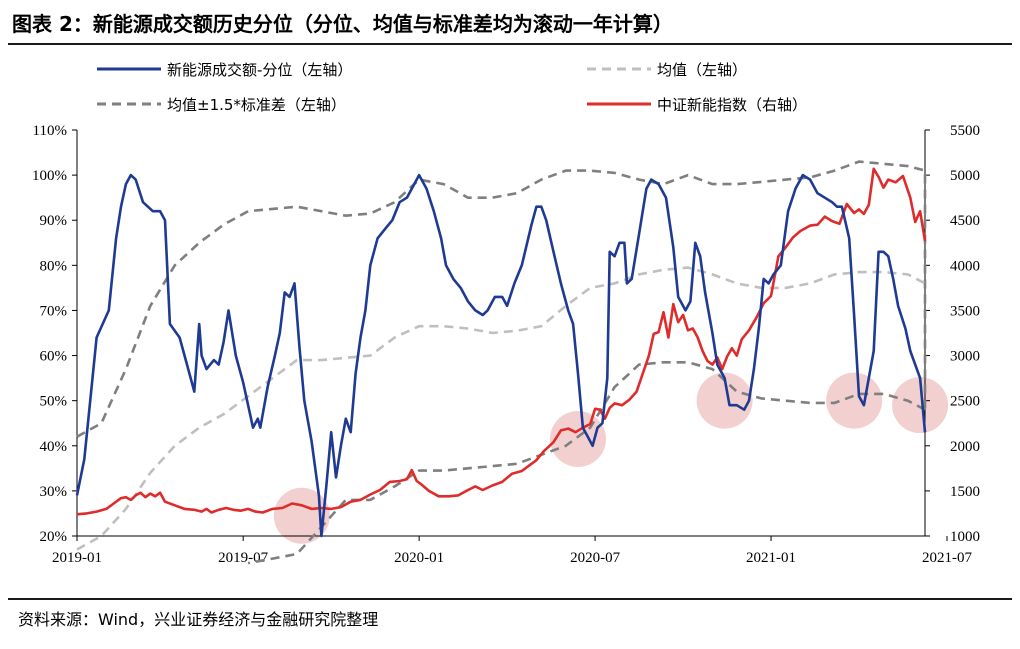 The width and height of the screenshot is (1020, 649). What do you see at coordinates (54, 311) in the screenshot?
I see `left-tick-label: 70%` at bounding box center [54, 311].